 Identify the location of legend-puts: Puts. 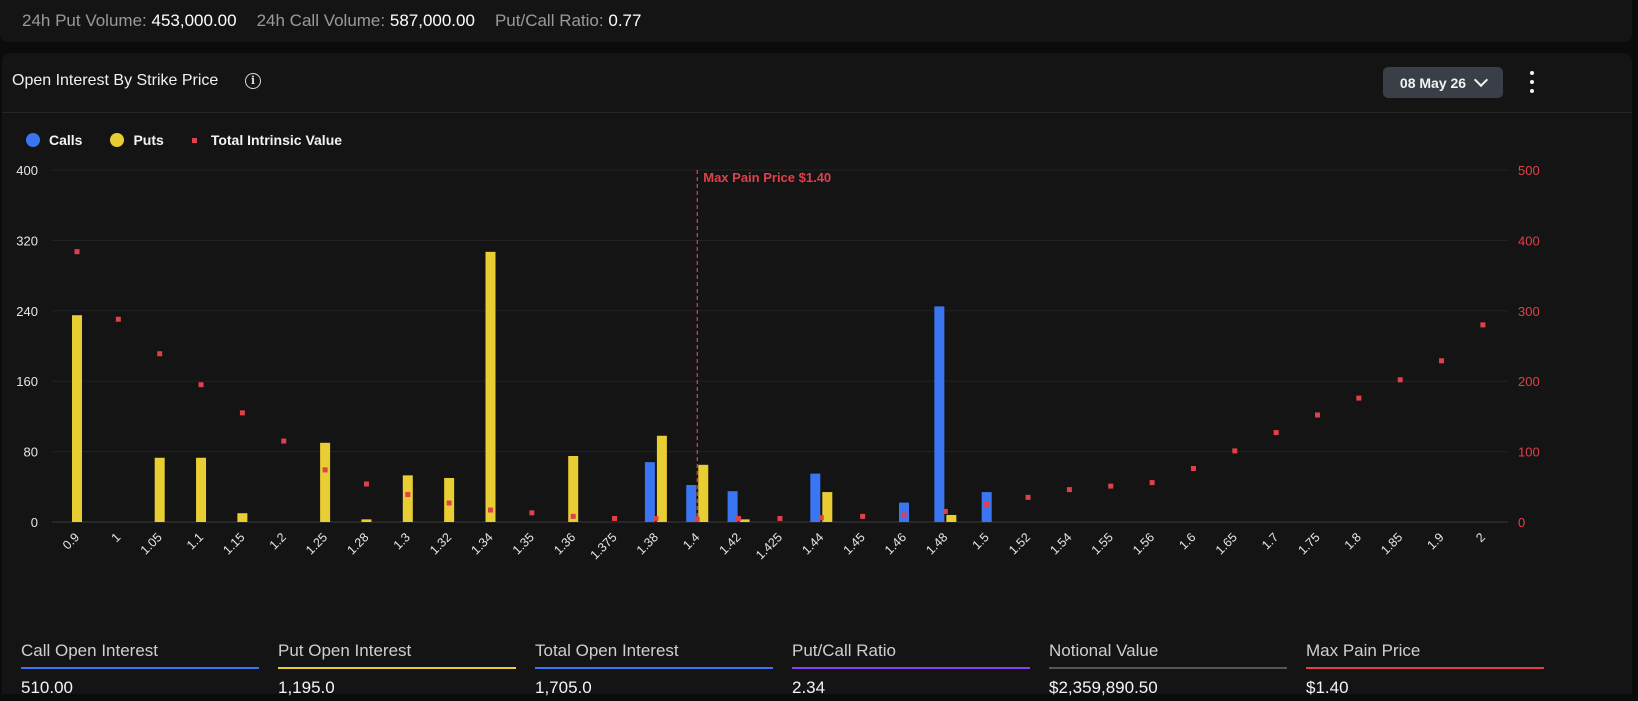
(137, 140).